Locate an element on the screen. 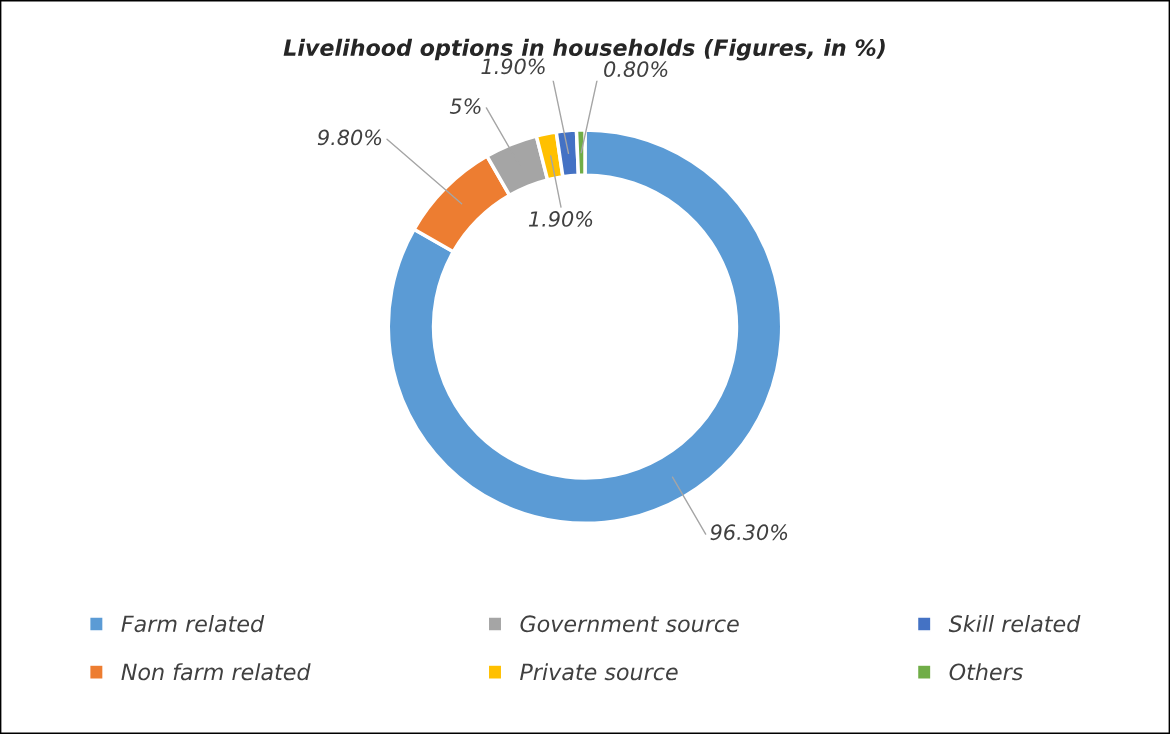  legend-label: Others is located at coordinates (986, 672).